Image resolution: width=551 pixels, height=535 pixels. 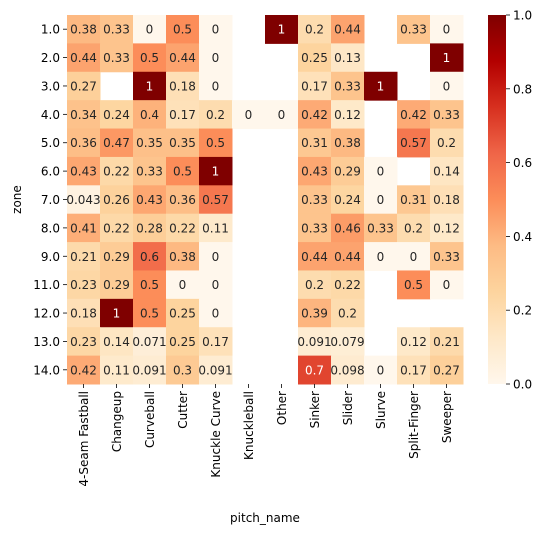 I want to click on cell-value-label: 0.39, so click(x=314, y=314).